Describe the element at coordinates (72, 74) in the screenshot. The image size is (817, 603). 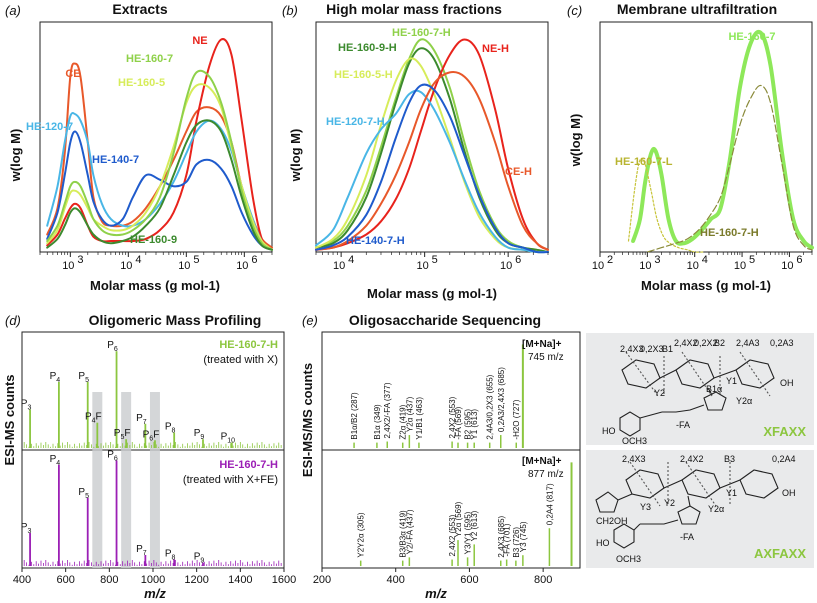
I see `label-CE: CE` at that location.